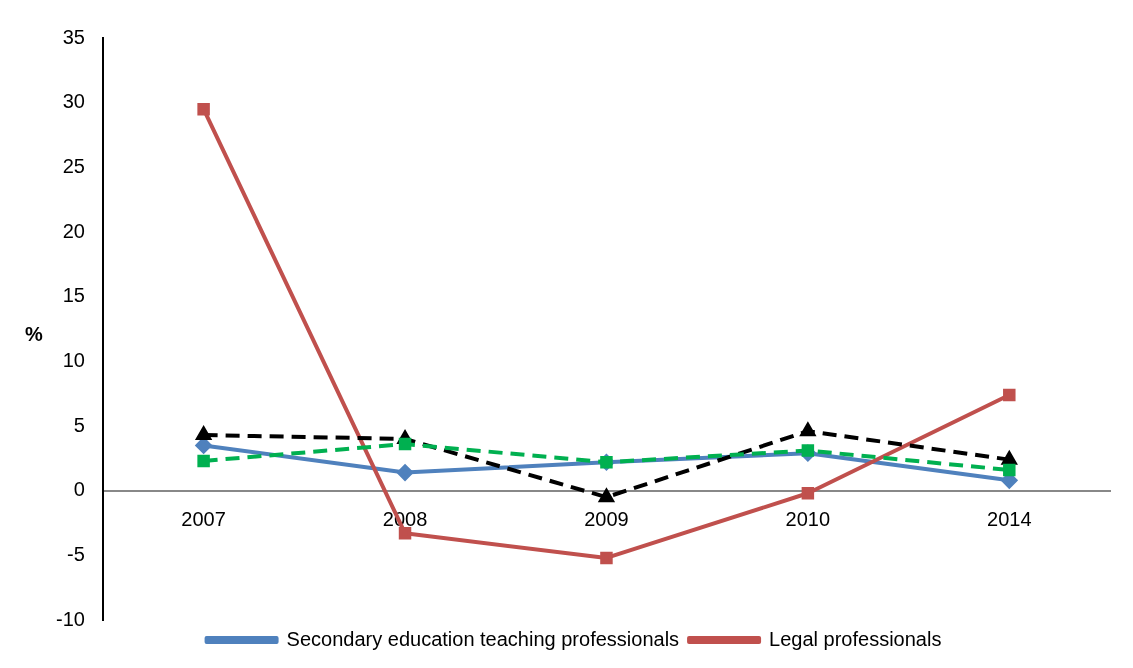 The width and height of the screenshot is (1133, 668). Describe the element at coordinates (483, 638) in the screenshot. I see `legend-label: Secondary education teaching professionals` at that location.